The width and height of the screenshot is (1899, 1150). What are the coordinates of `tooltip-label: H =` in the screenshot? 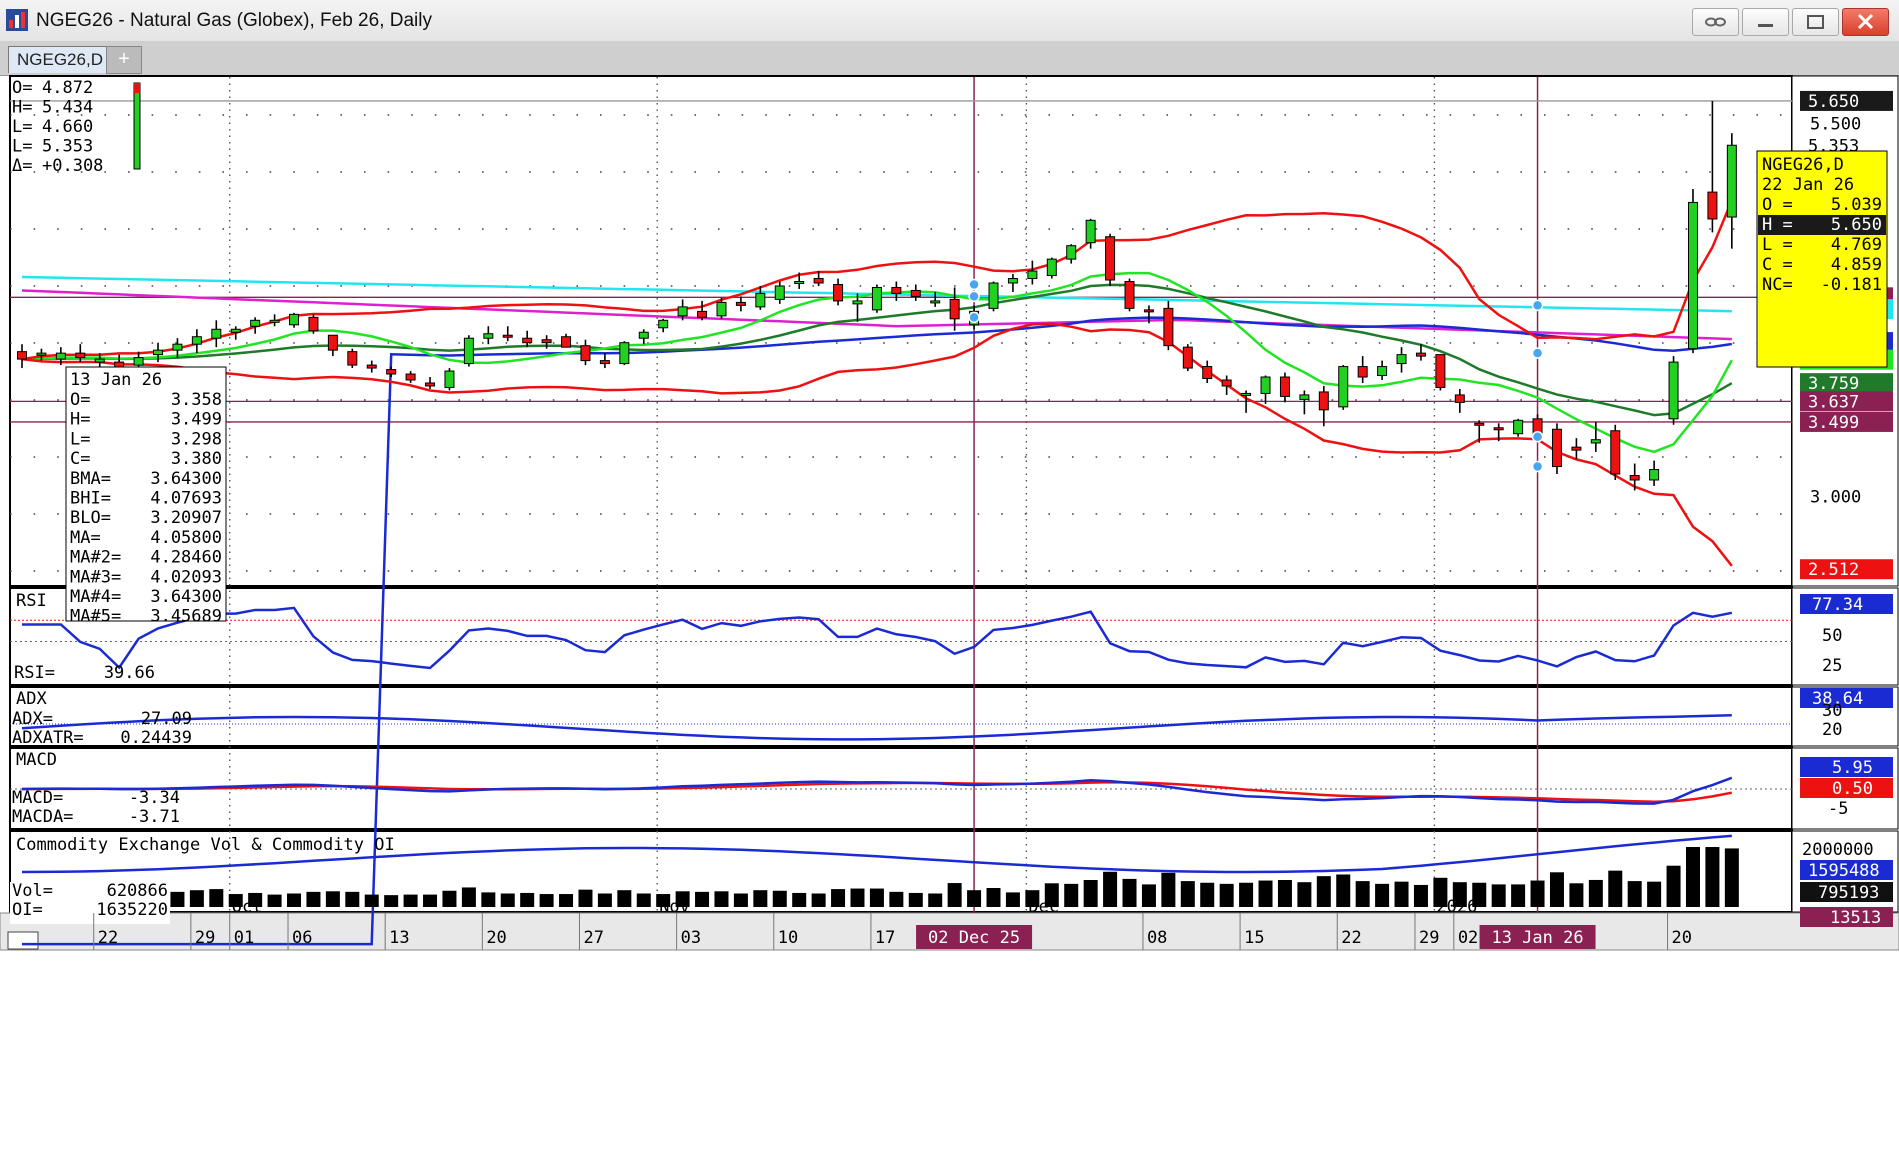 It's located at (1777, 225).